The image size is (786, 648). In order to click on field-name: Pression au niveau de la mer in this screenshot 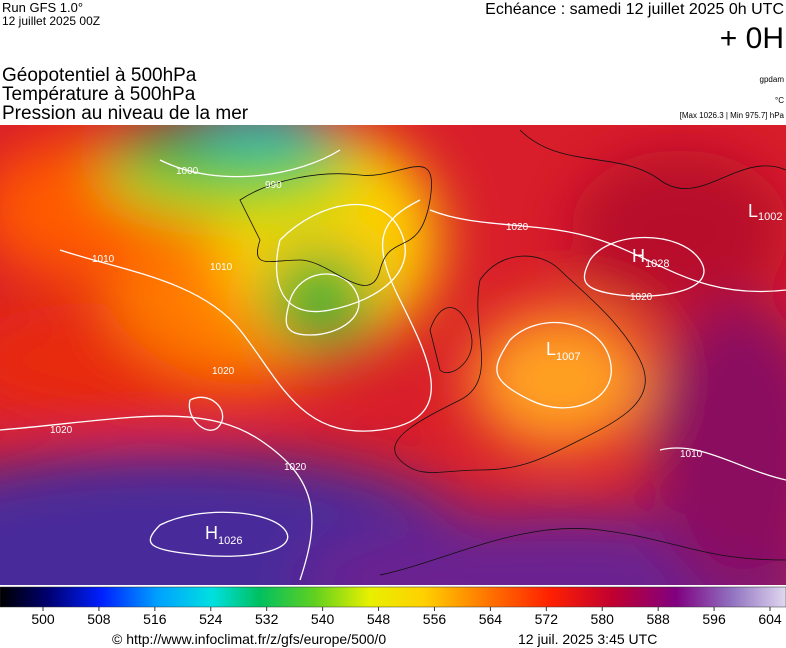, I will do `click(125, 113)`.